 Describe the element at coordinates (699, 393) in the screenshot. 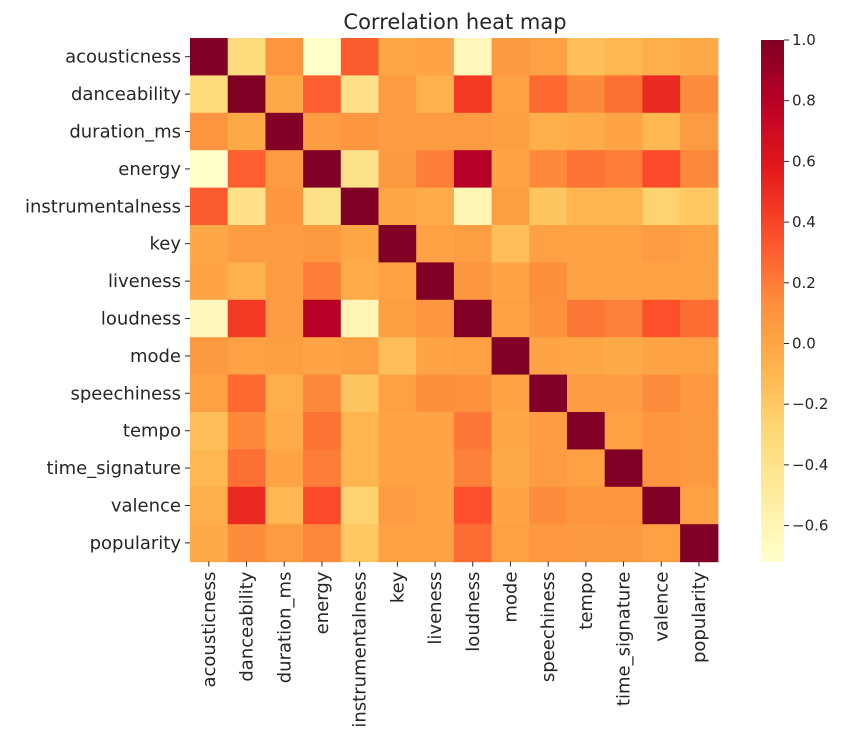

I see `heatmap-cell-speechiness-popularity` at that location.